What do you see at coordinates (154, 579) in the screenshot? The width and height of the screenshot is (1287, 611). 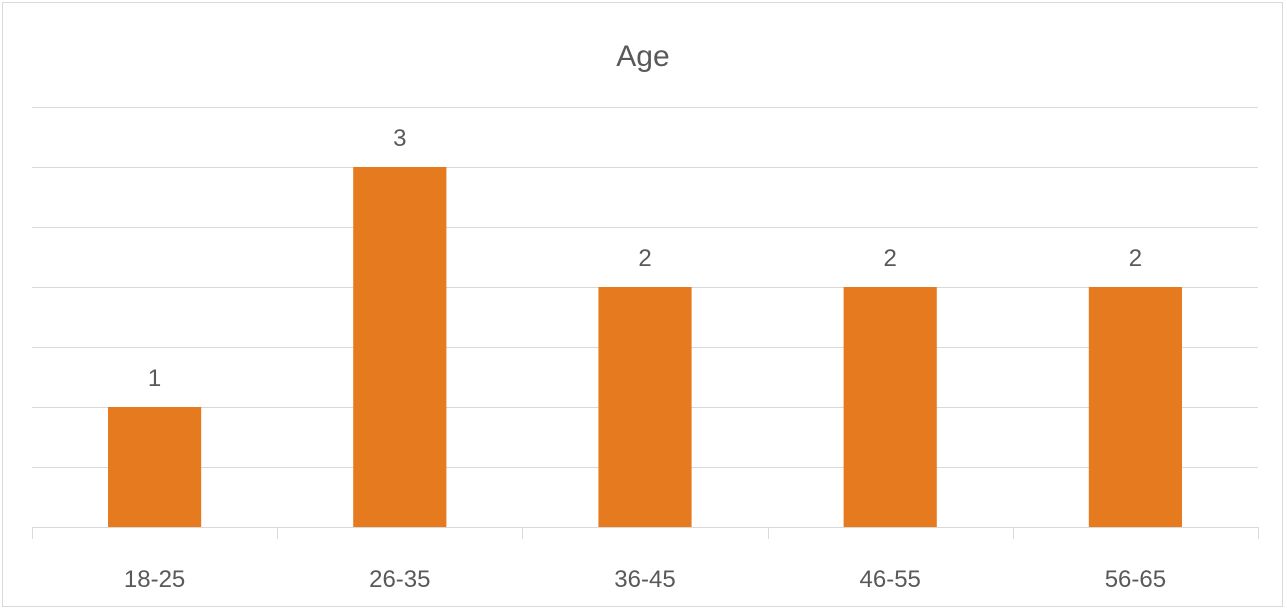 I see `x-tick-label-18-25: 18-25` at bounding box center [154, 579].